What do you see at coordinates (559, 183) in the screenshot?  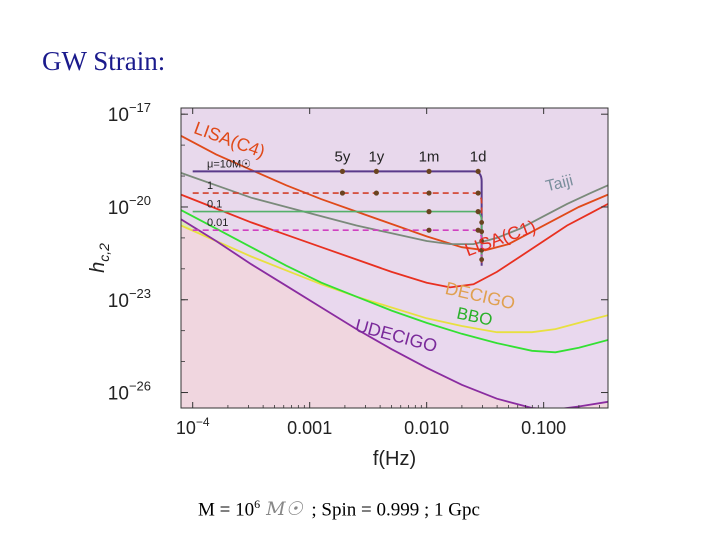 I see `detector-label: Taiji` at bounding box center [559, 183].